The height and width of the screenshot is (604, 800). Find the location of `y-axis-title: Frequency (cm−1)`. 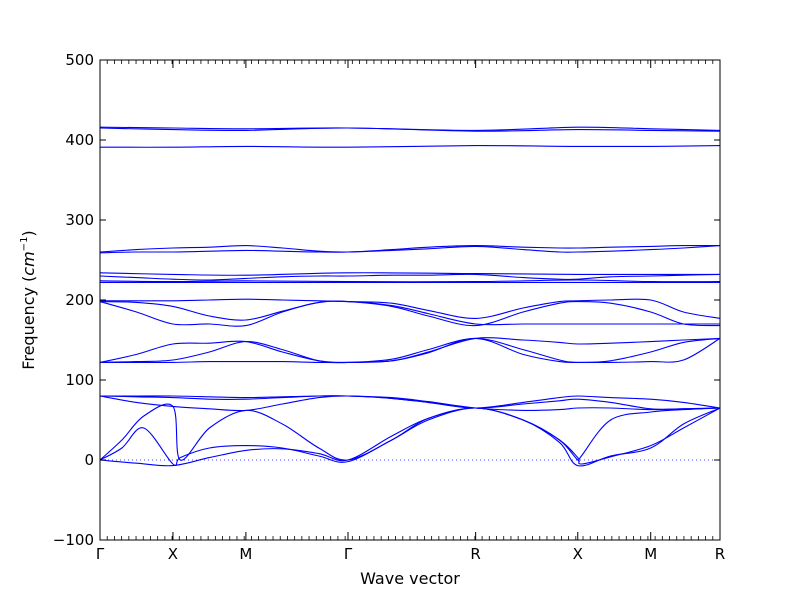

y-axis-title: Frequency (cm−1) is located at coordinates (28, 299).